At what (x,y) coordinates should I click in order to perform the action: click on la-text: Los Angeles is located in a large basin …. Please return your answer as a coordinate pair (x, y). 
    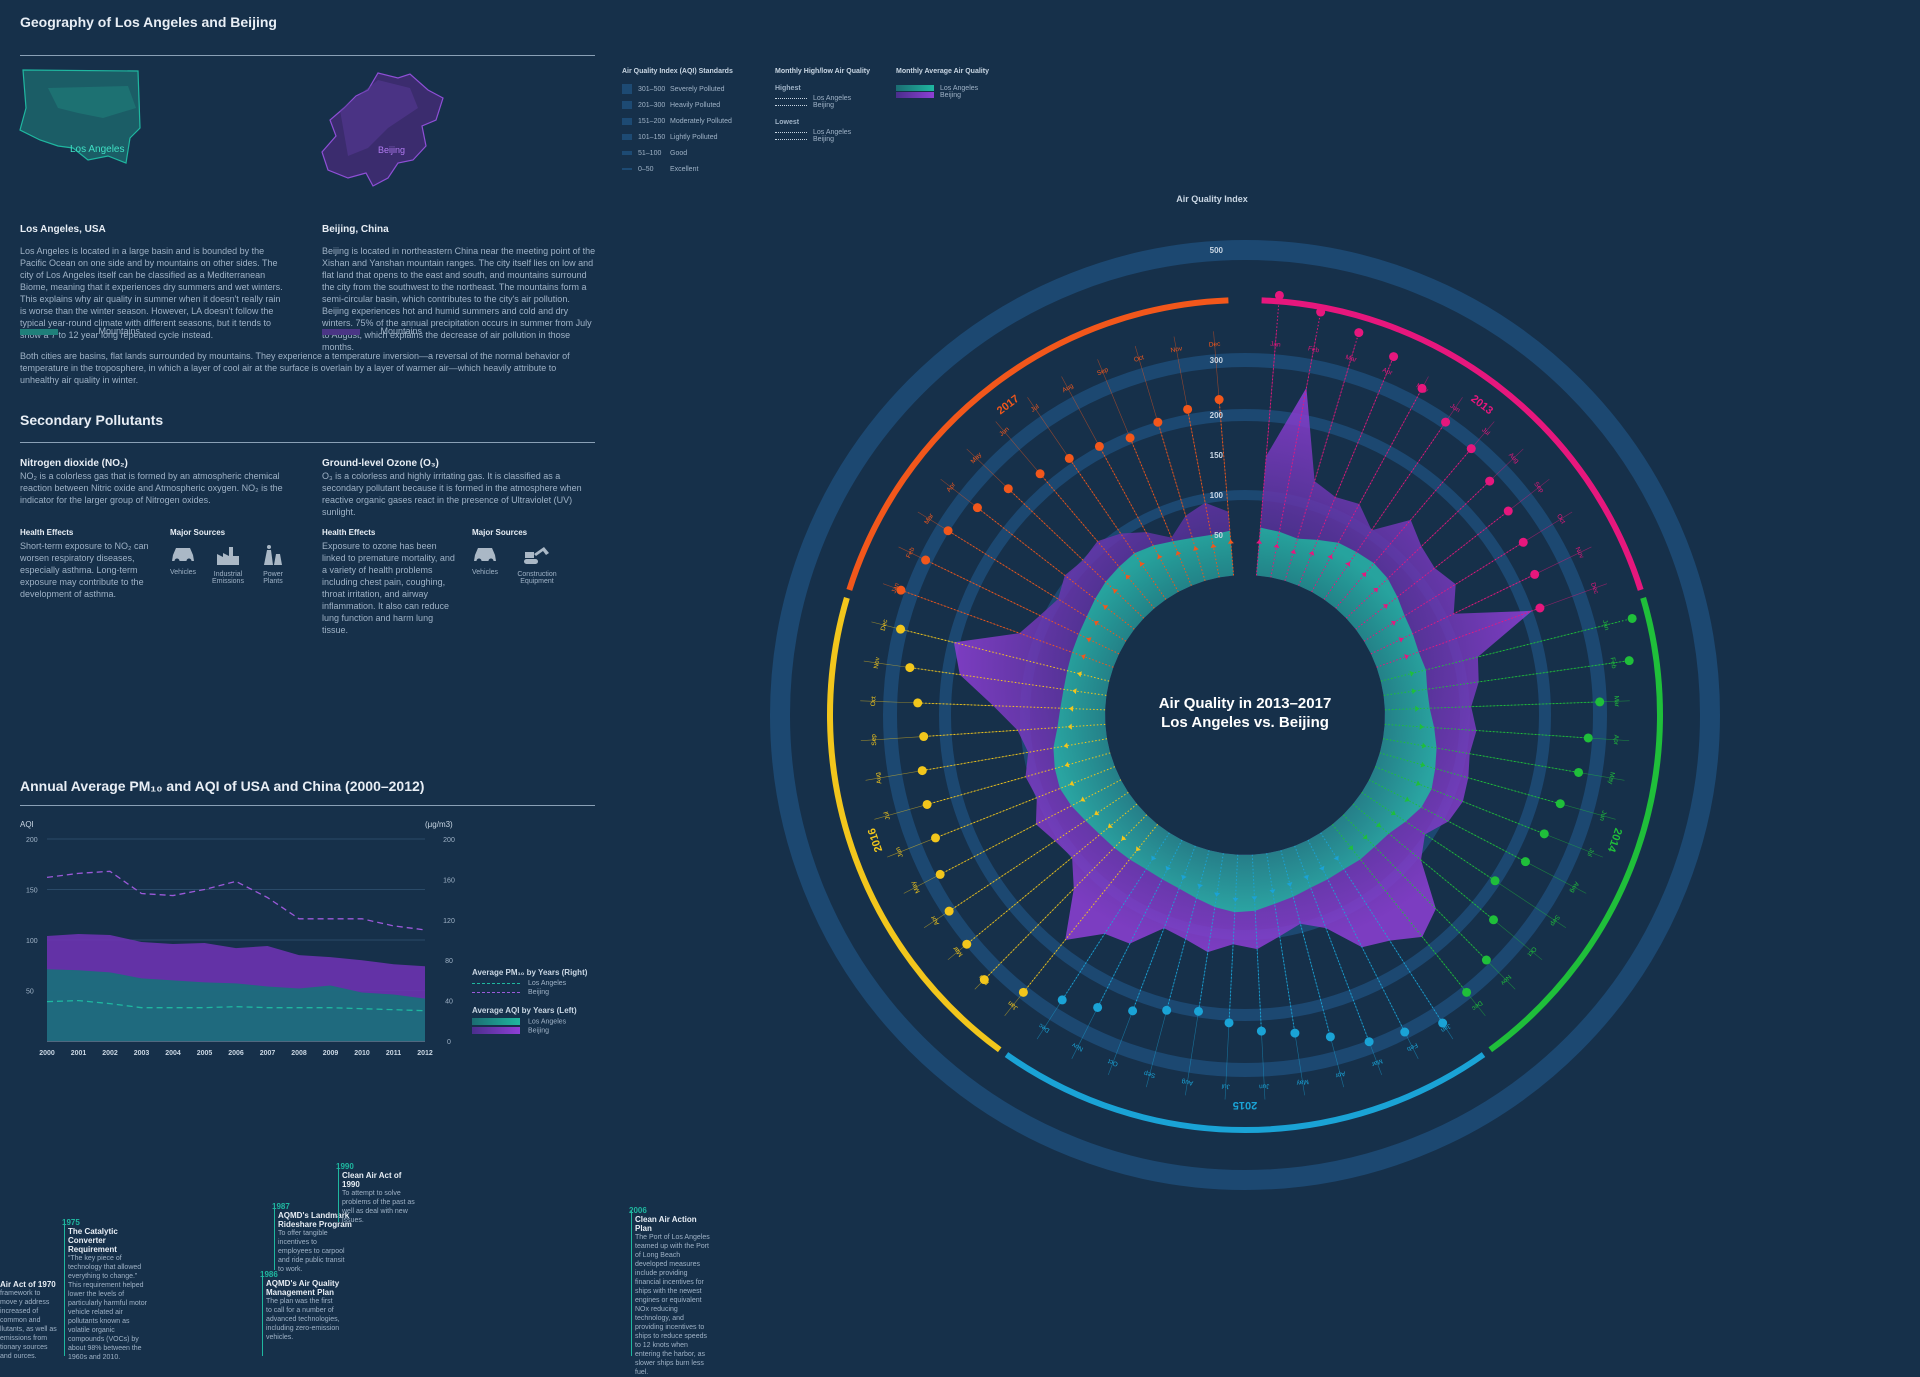
    Looking at the image, I should click on (151, 293).